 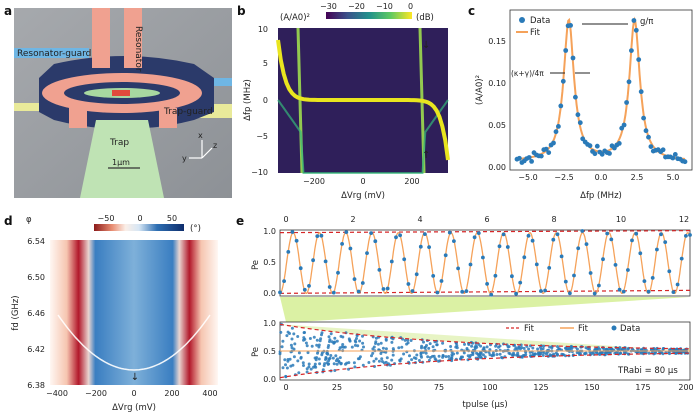 What do you see at coordinates (647, 371) in the screenshot?
I see `annot-trabi: TRabi = 80 μs` at bounding box center [647, 371].